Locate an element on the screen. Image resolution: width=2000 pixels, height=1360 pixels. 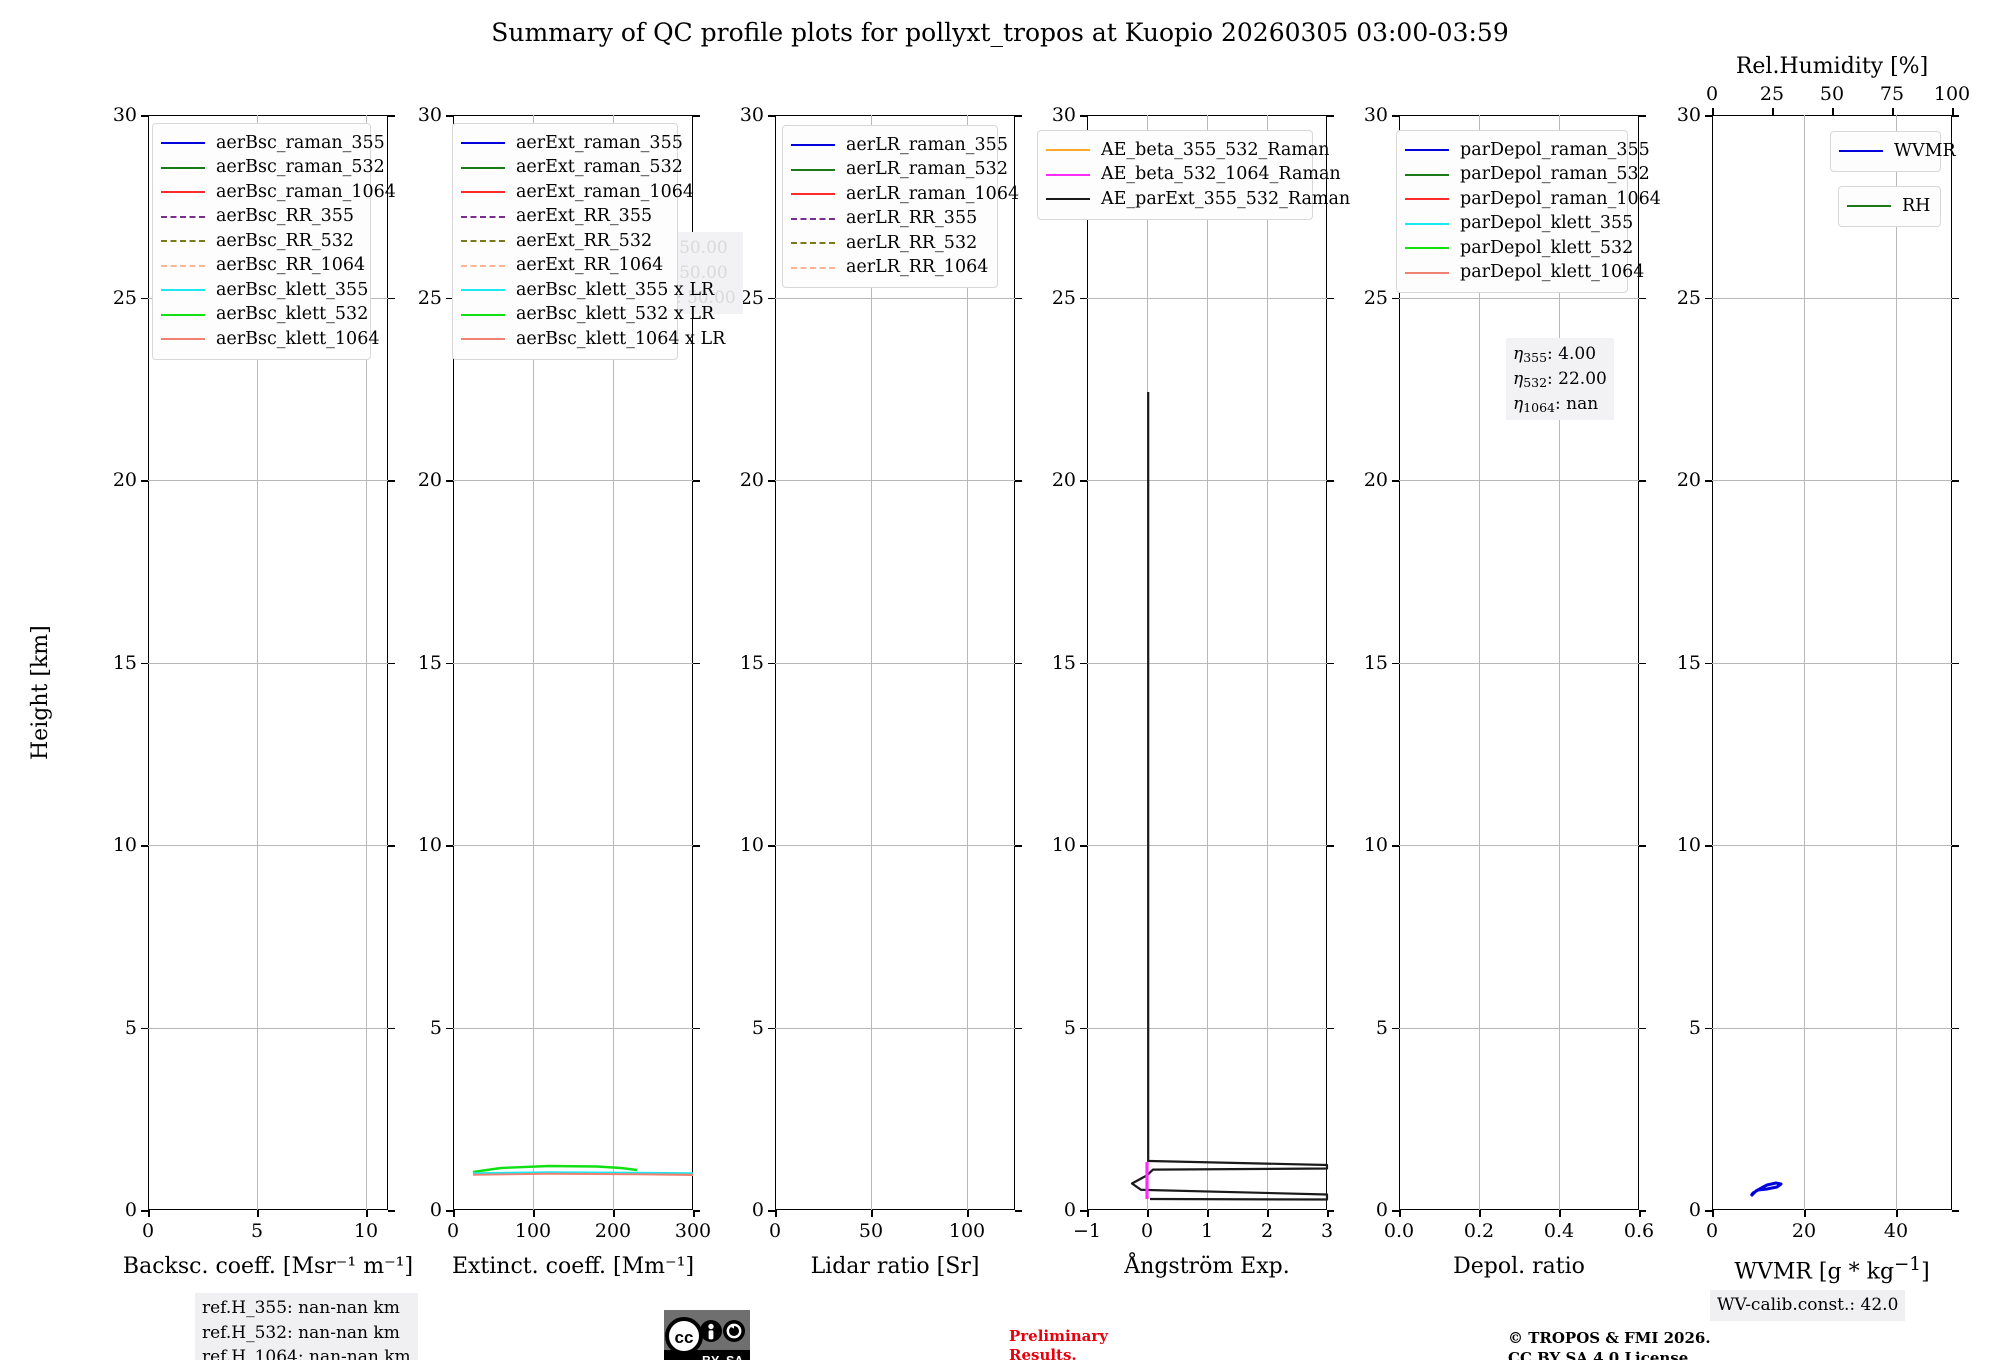
legend-extinction-entry: aerExt_raman_1064 is located at coordinates (577, 192).